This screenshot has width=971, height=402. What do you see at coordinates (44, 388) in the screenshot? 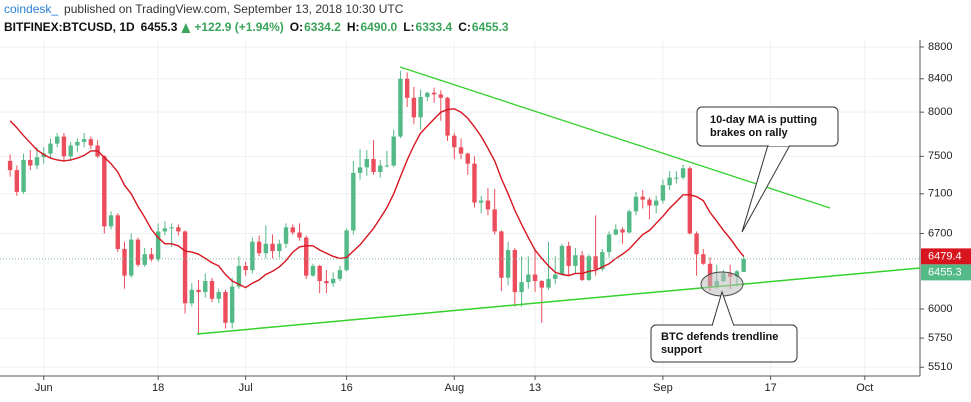
I see `x-tick-label: Jun` at bounding box center [44, 388].